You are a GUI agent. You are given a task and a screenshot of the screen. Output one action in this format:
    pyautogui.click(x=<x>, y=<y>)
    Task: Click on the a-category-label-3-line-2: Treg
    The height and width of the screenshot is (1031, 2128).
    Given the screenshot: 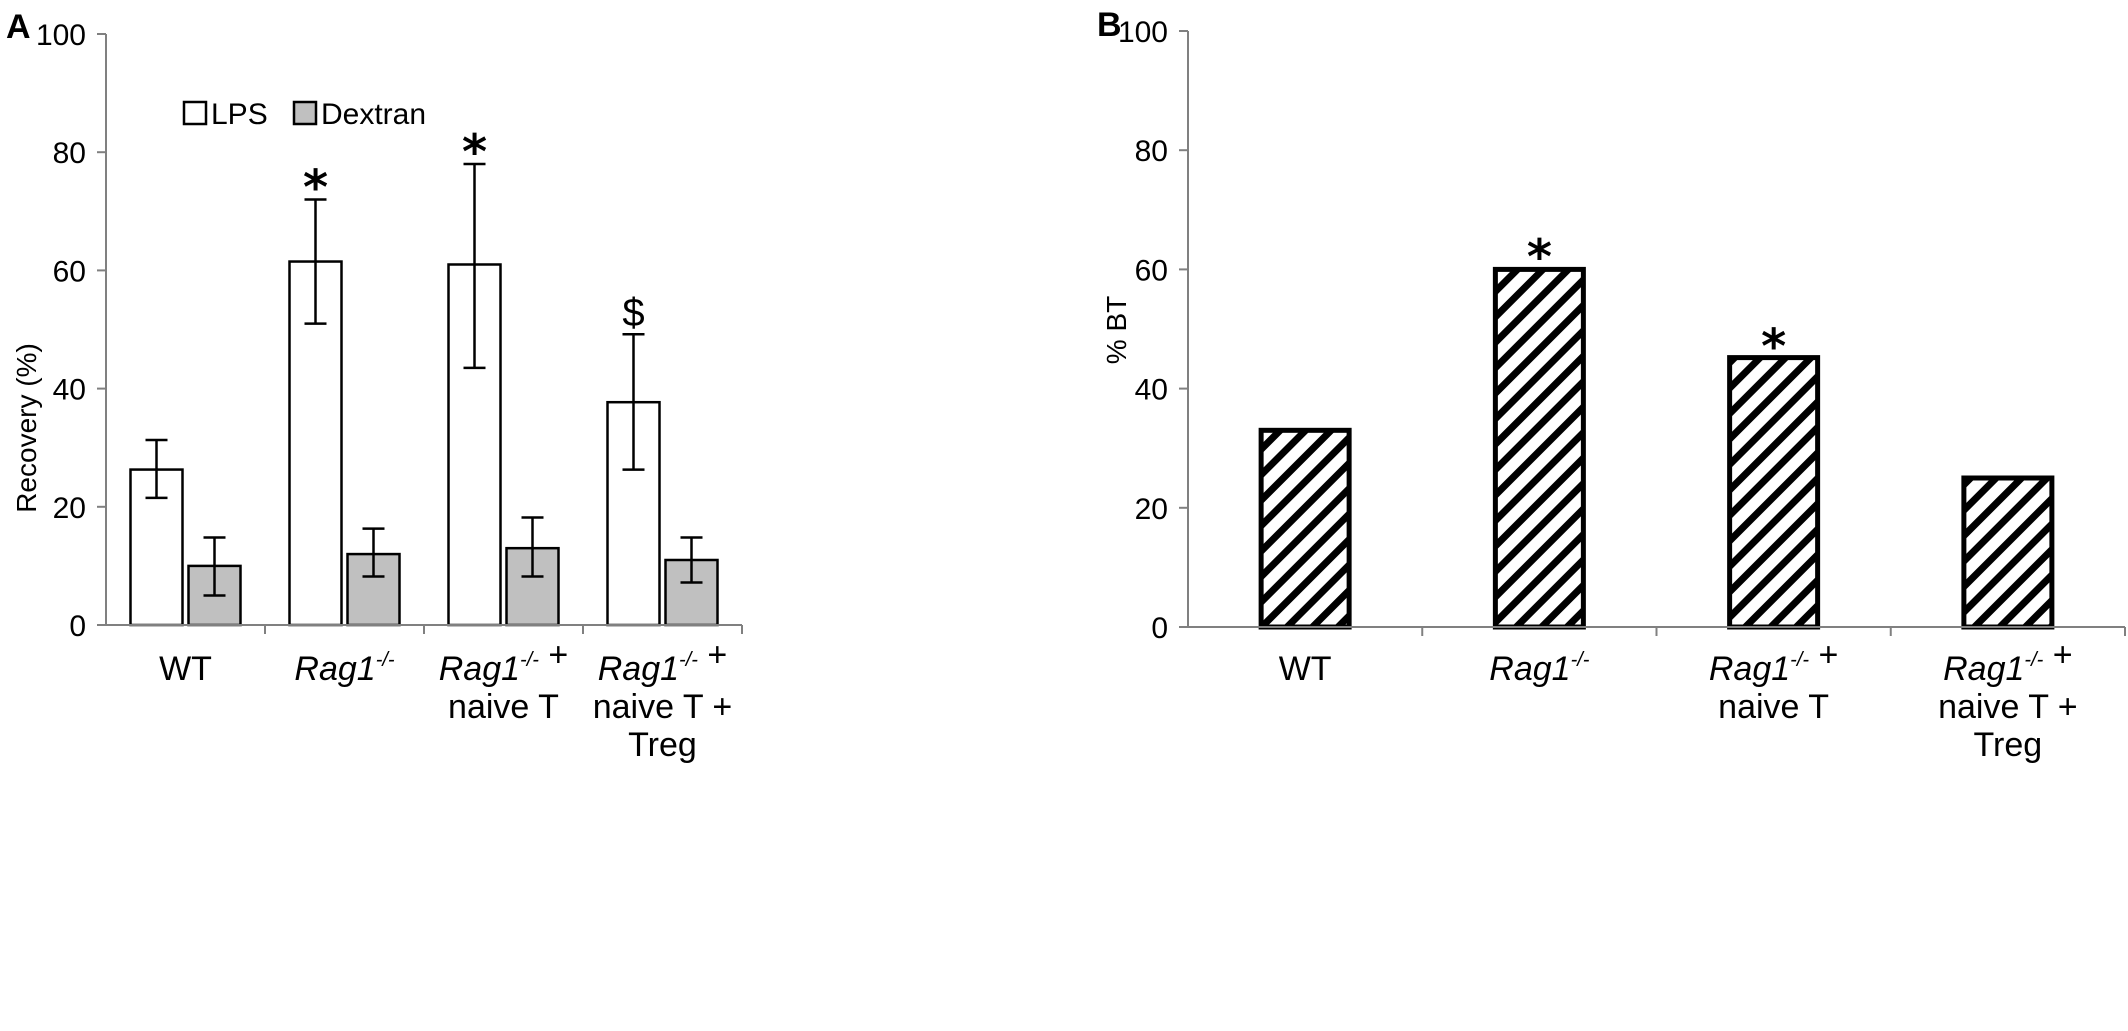 What is the action you would take?
    pyautogui.click(x=662, y=745)
    